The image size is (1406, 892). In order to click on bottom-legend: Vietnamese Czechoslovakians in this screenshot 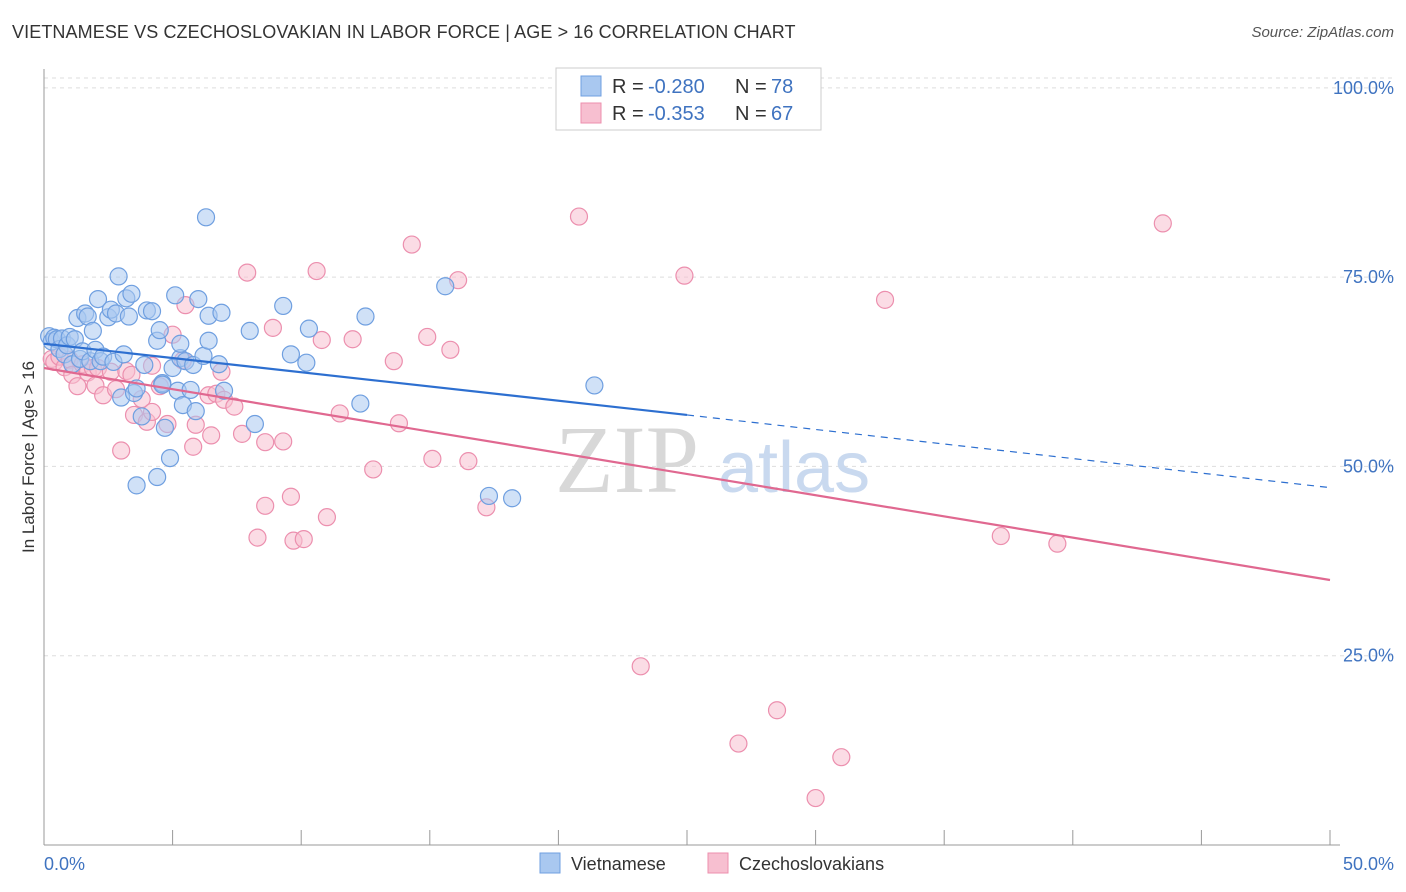, I will do `click(711, 863)`.